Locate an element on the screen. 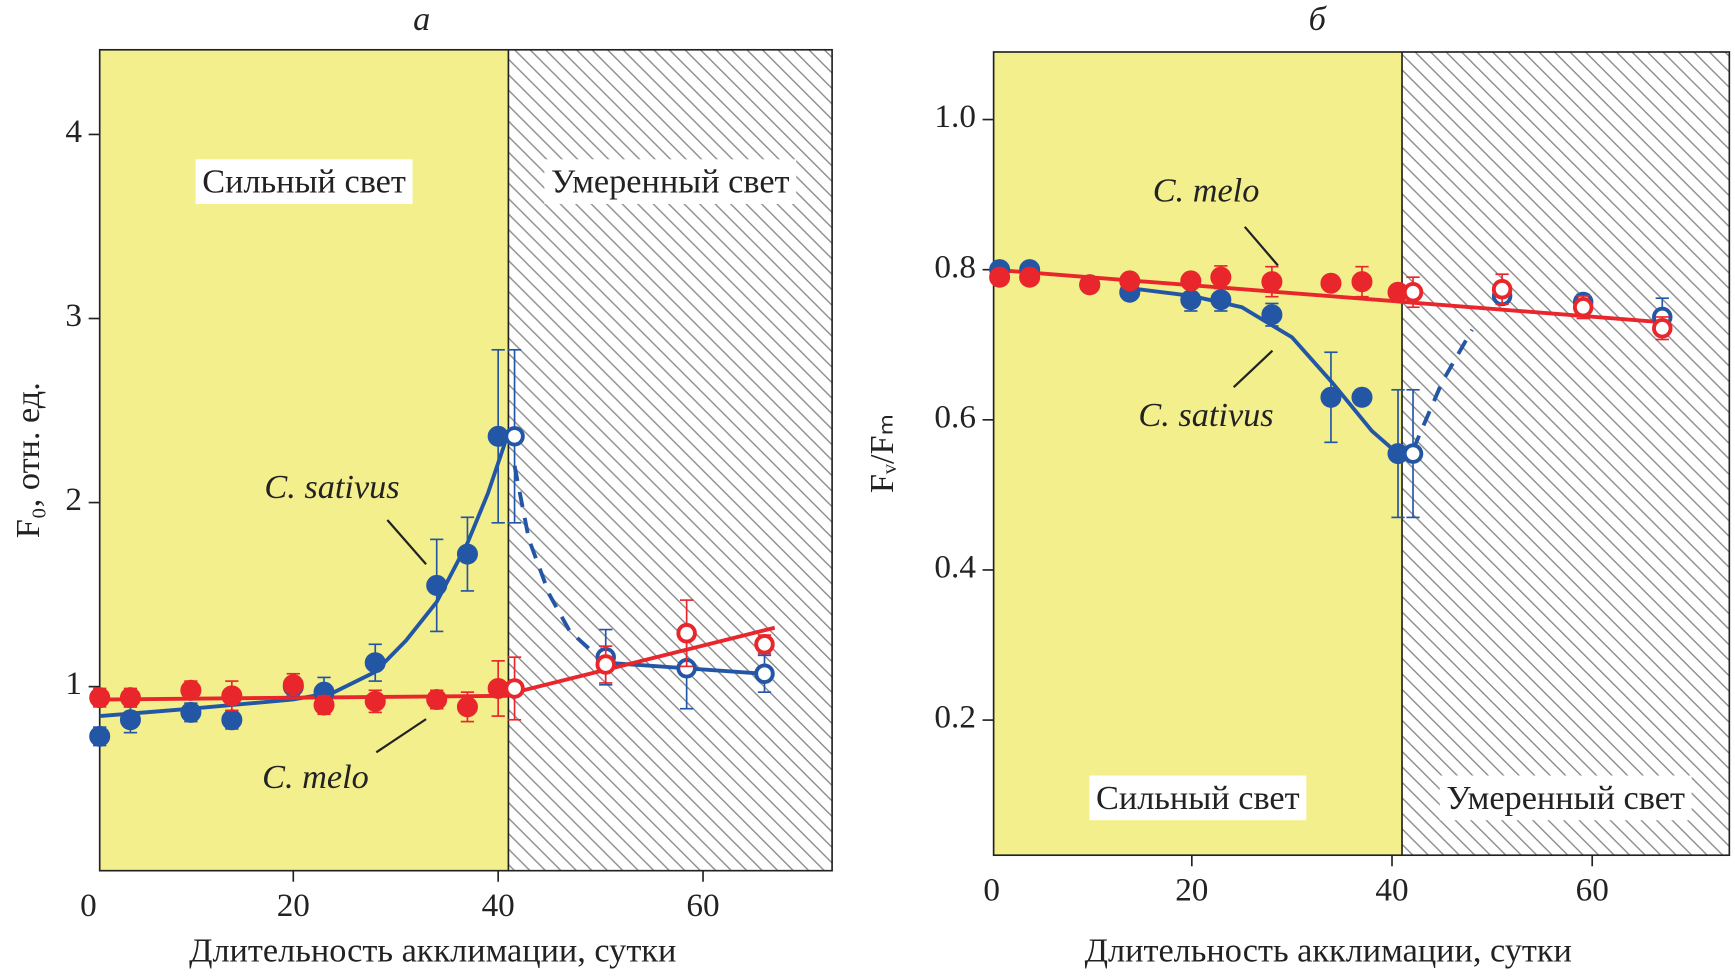 The image size is (1735, 978). y-tick-label: 0.6 is located at coordinates (954, 416).